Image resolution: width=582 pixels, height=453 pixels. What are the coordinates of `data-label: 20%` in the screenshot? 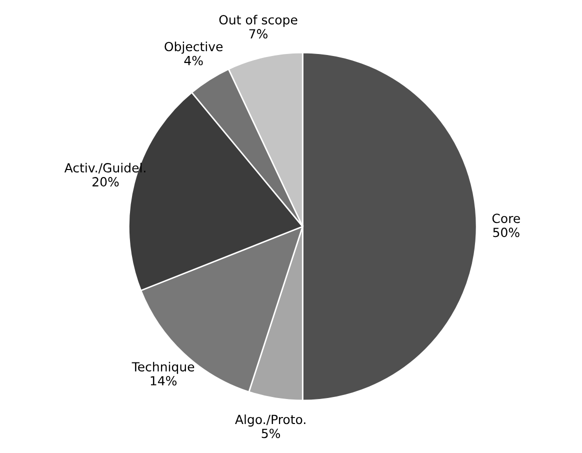 It's located at (105, 182).